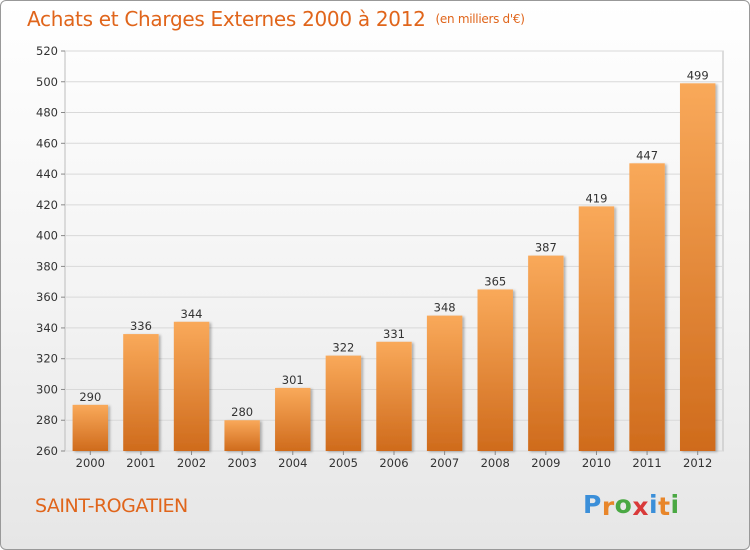 This screenshot has width=750, height=550. I want to click on y-tick-label: 340, so click(47, 328).